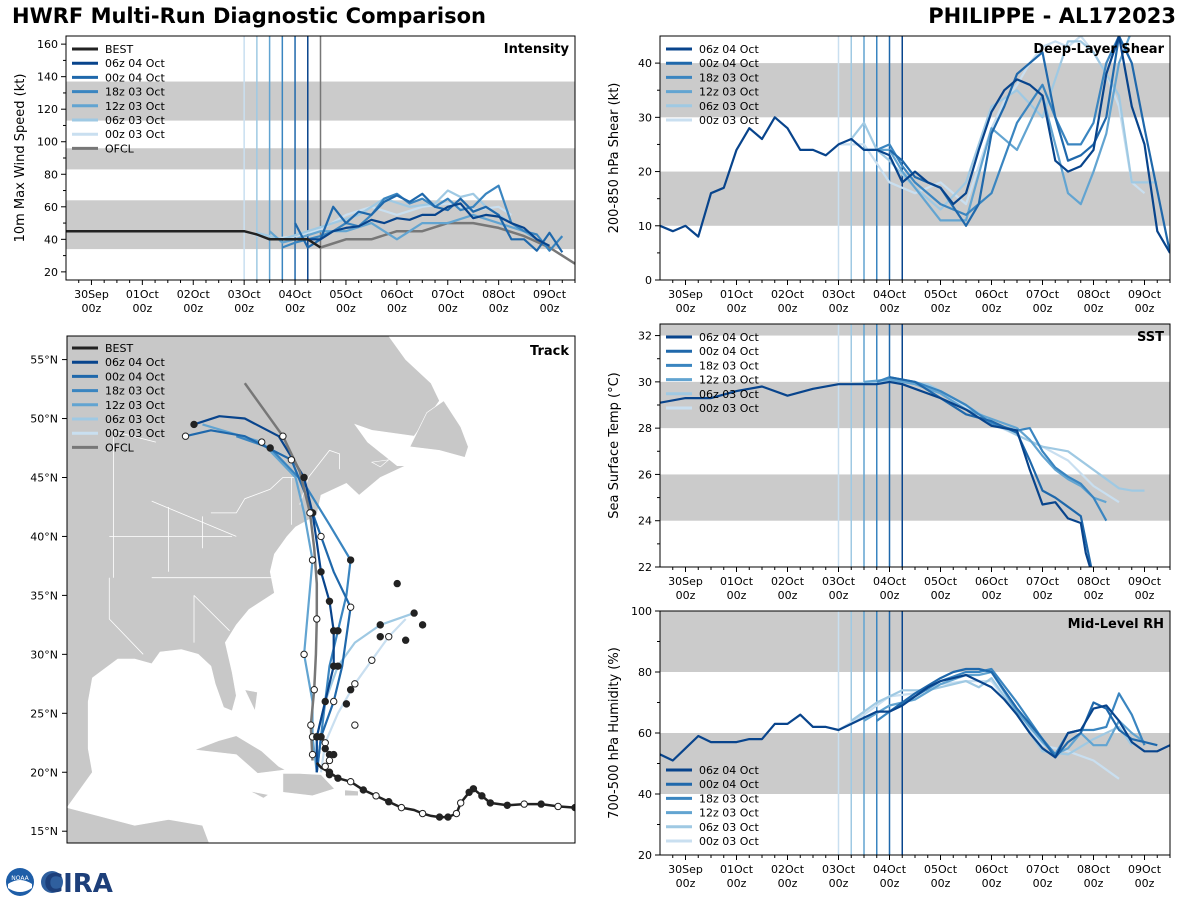 Image resolution: width=1200 pixels, height=900 pixels. What do you see at coordinates (119, 348) in the screenshot?
I see `track-legend-label-best: BEST` at bounding box center [119, 348].